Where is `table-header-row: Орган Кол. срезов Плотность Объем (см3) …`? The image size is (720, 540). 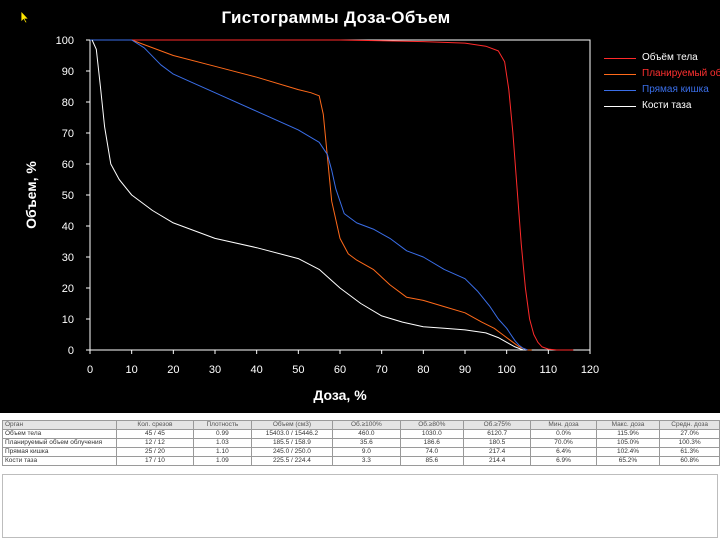
table-header-row: Орган Кол. срезов Плотность Объем (см3) … is located at coordinates (361, 425).